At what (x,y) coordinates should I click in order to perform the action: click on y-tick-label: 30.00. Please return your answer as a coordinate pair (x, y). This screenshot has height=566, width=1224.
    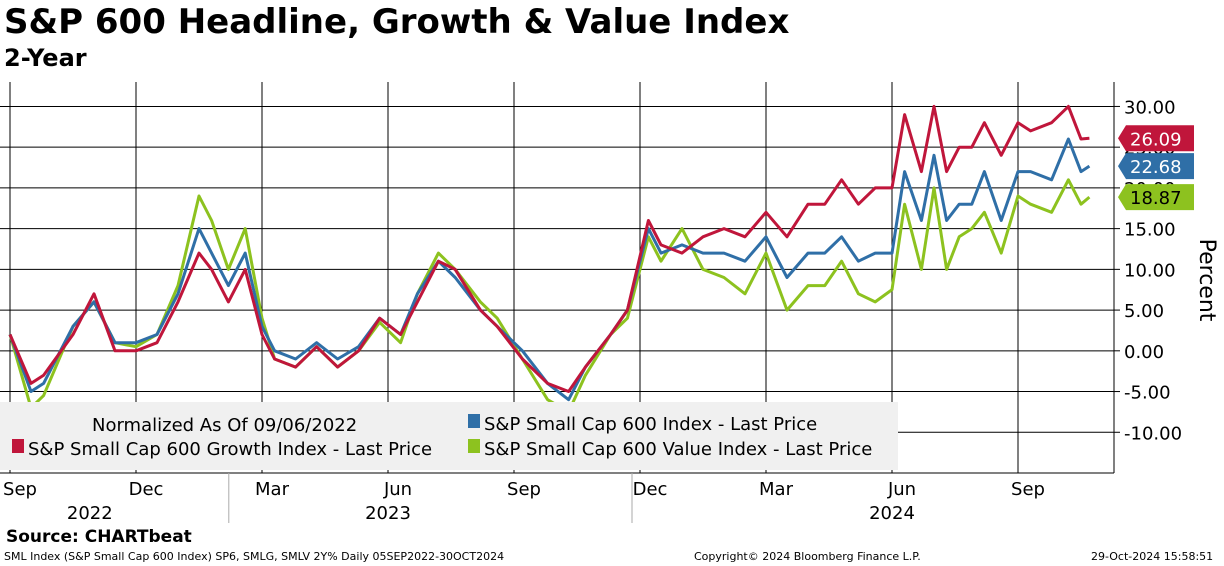
    Looking at the image, I should click on (1150, 107).